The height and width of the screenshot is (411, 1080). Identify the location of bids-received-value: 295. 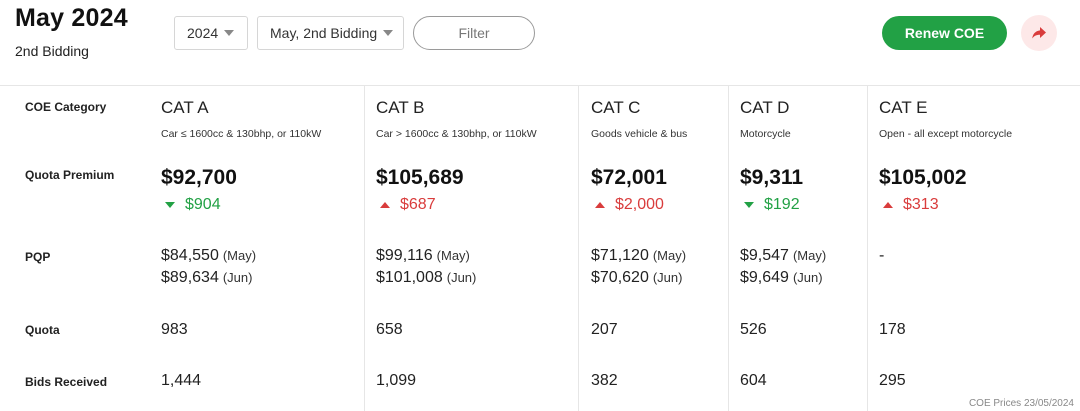
(892, 380).